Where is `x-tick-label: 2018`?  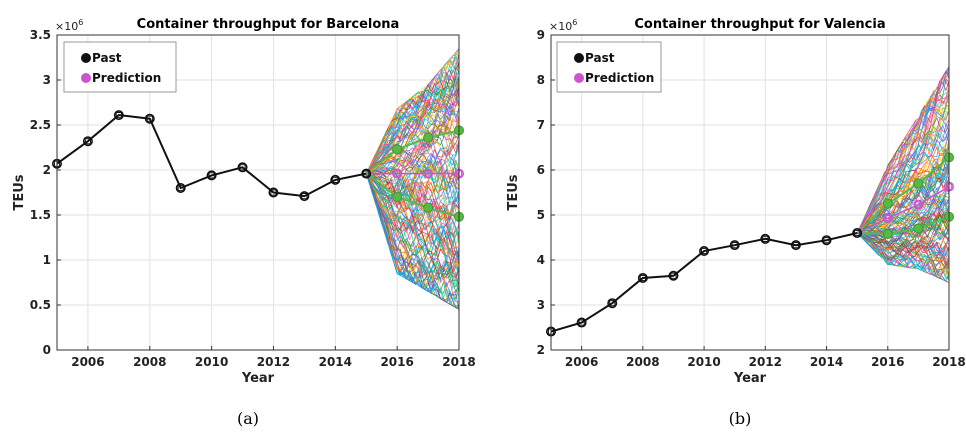
x-tick-label: 2018 is located at coordinates (948, 362).